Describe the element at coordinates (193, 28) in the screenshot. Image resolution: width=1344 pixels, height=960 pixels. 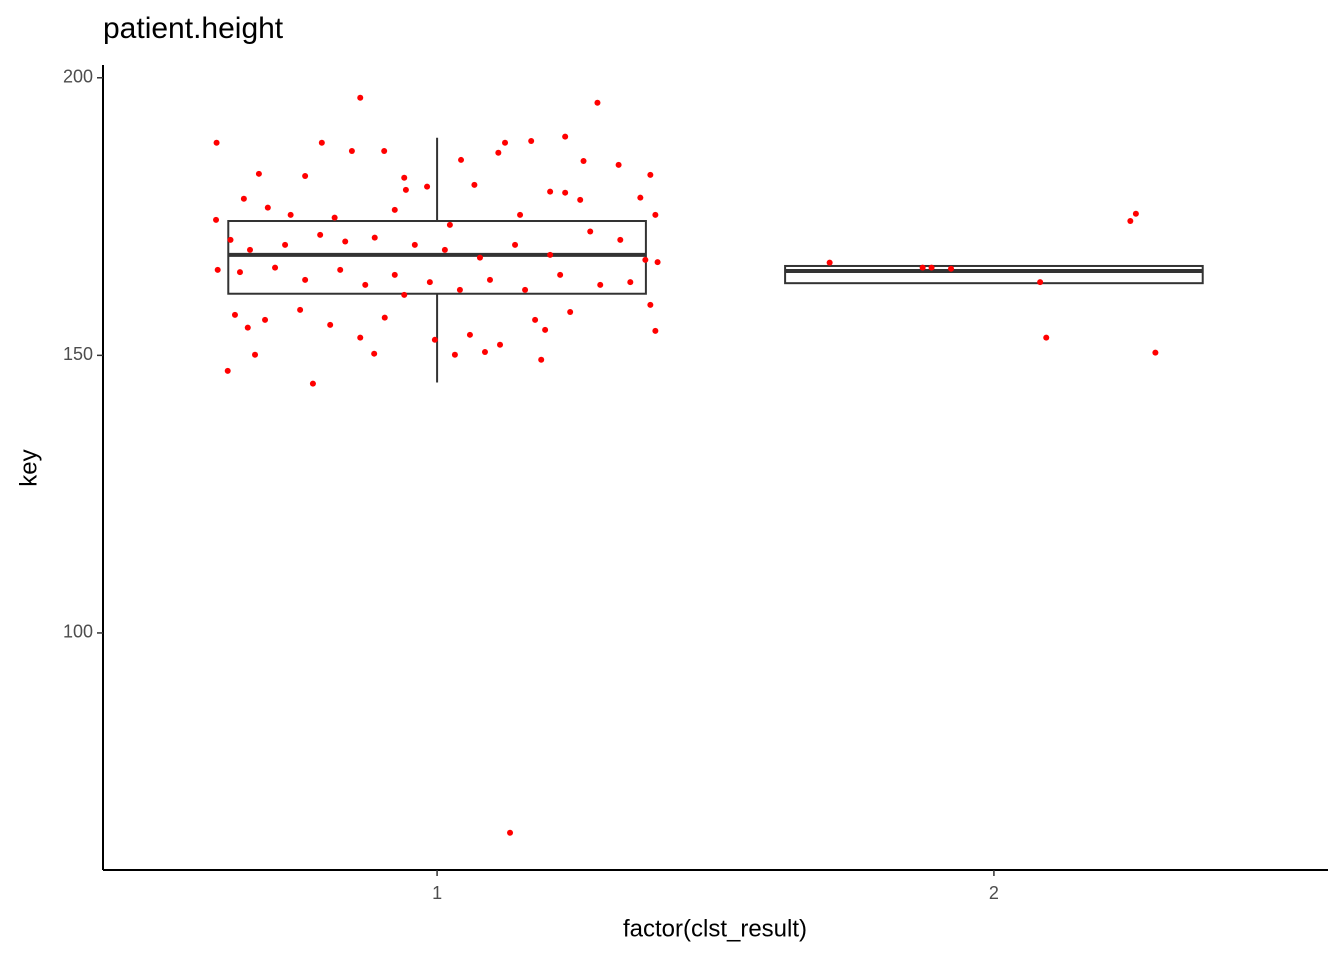
I see `chart-title: patient.height` at that location.